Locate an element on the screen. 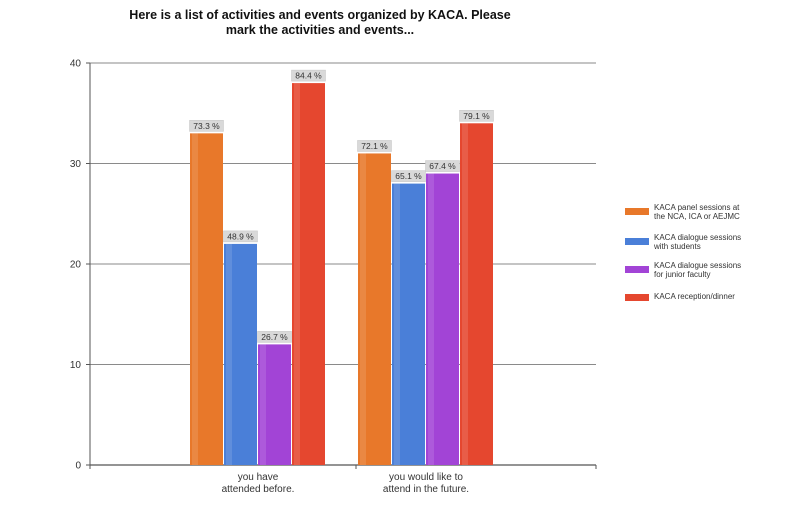 Image resolution: width=785 pixels, height=508 pixels. x-category-label: you have is located at coordinates (258, 477).